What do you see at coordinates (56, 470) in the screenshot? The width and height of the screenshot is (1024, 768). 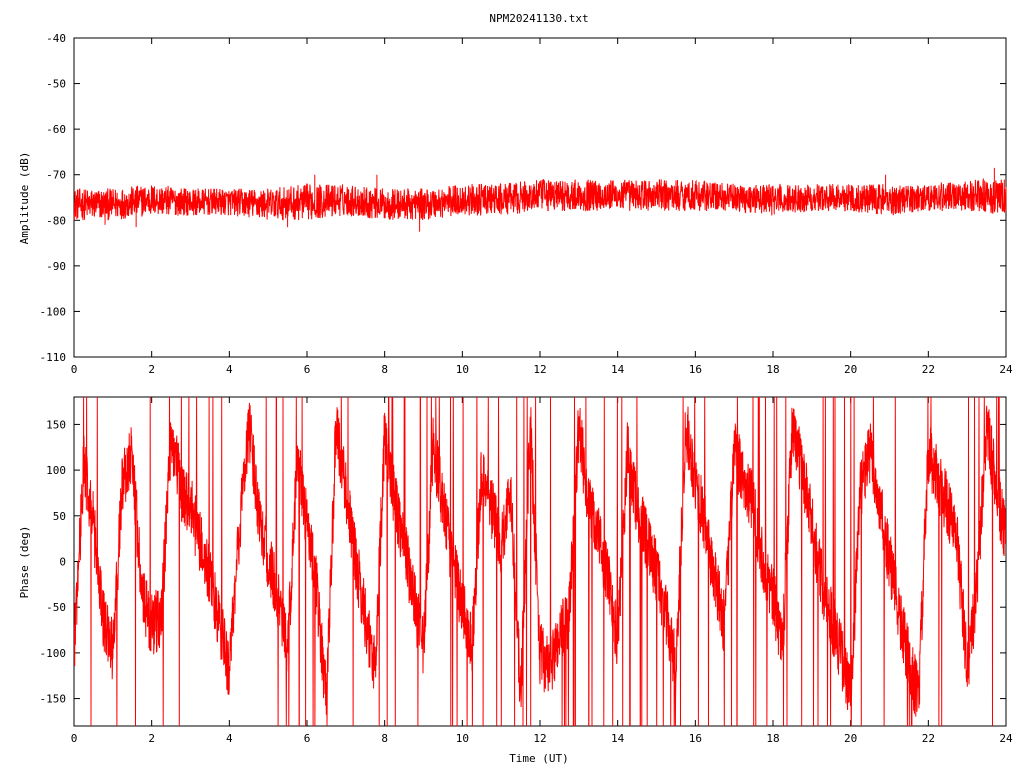 I see `y-tick-label: 100` at bounding box center [56, 470].